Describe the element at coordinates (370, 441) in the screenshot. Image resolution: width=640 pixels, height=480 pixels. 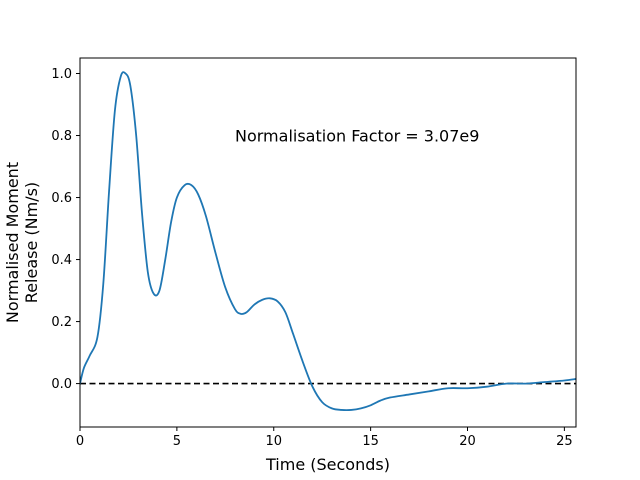
I see `x-tick-label: 15` at that location.